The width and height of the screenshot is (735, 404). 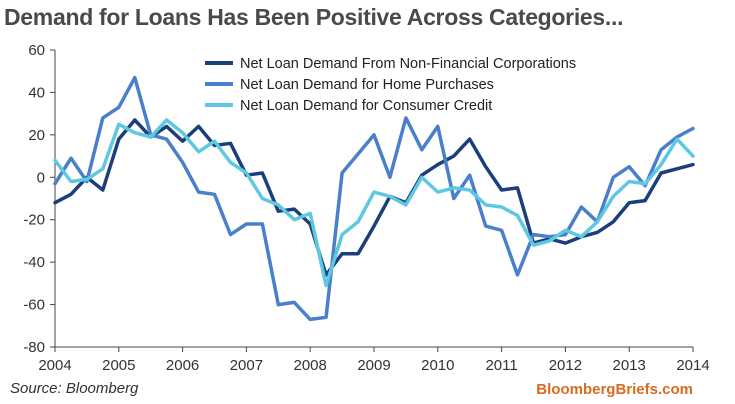 I want to click on y-tick-label: 40, so click(x=36, y=92).